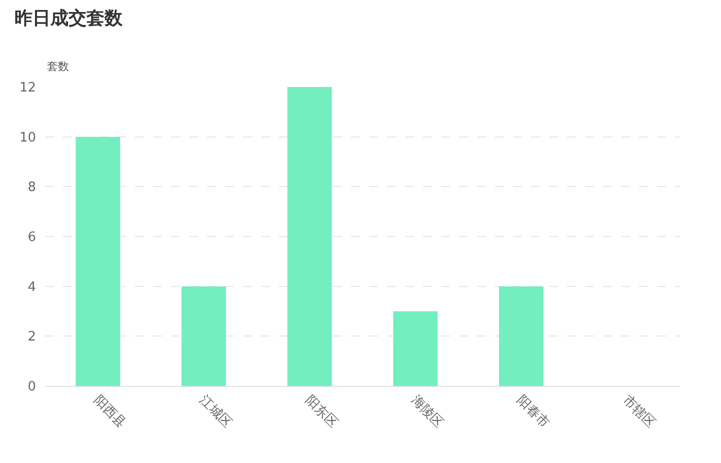 Image resolution: width=721 pixels, height=463 pixels. I want to click on chart-title: 昨日成交套数, so click(69, 19).